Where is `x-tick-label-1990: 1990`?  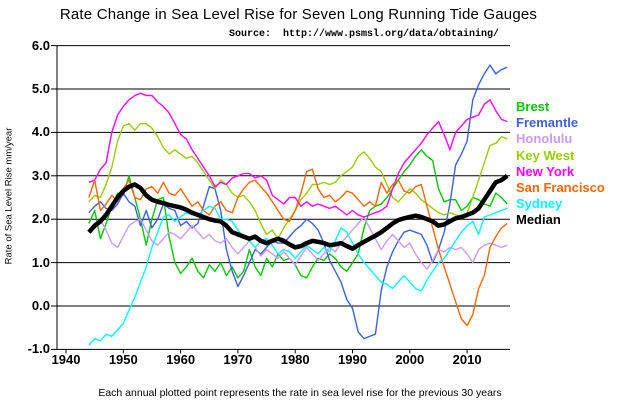
x-tick-label-1990: 1990 is located at coordinates (352, 359).